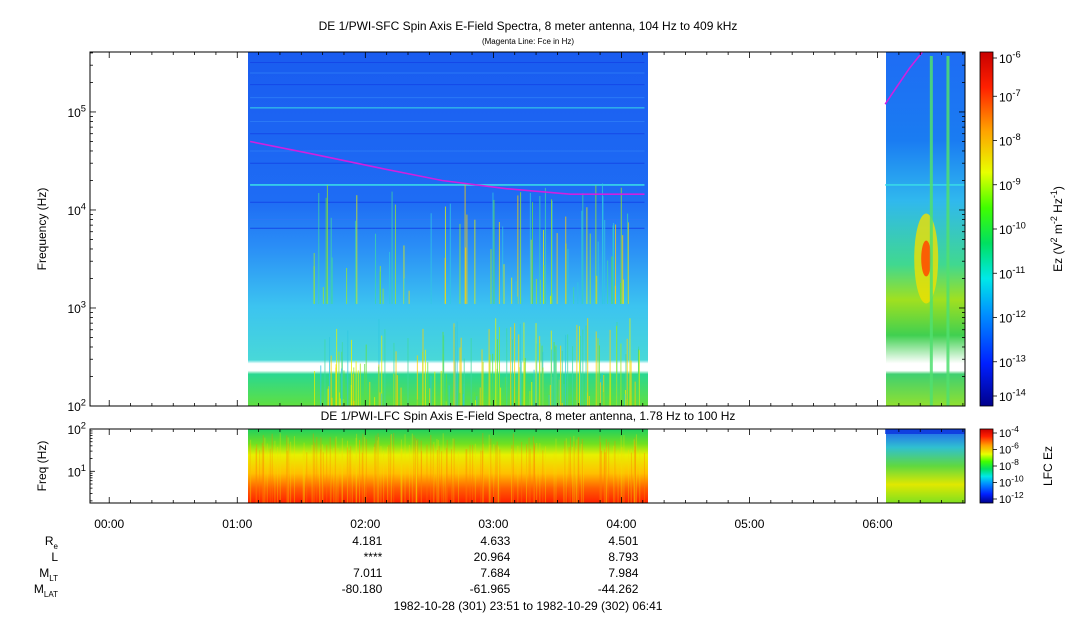 The height and width of the screenshot is (620, 1083). I want to click on ephemeris-value: 7.011, so click(367, 573).